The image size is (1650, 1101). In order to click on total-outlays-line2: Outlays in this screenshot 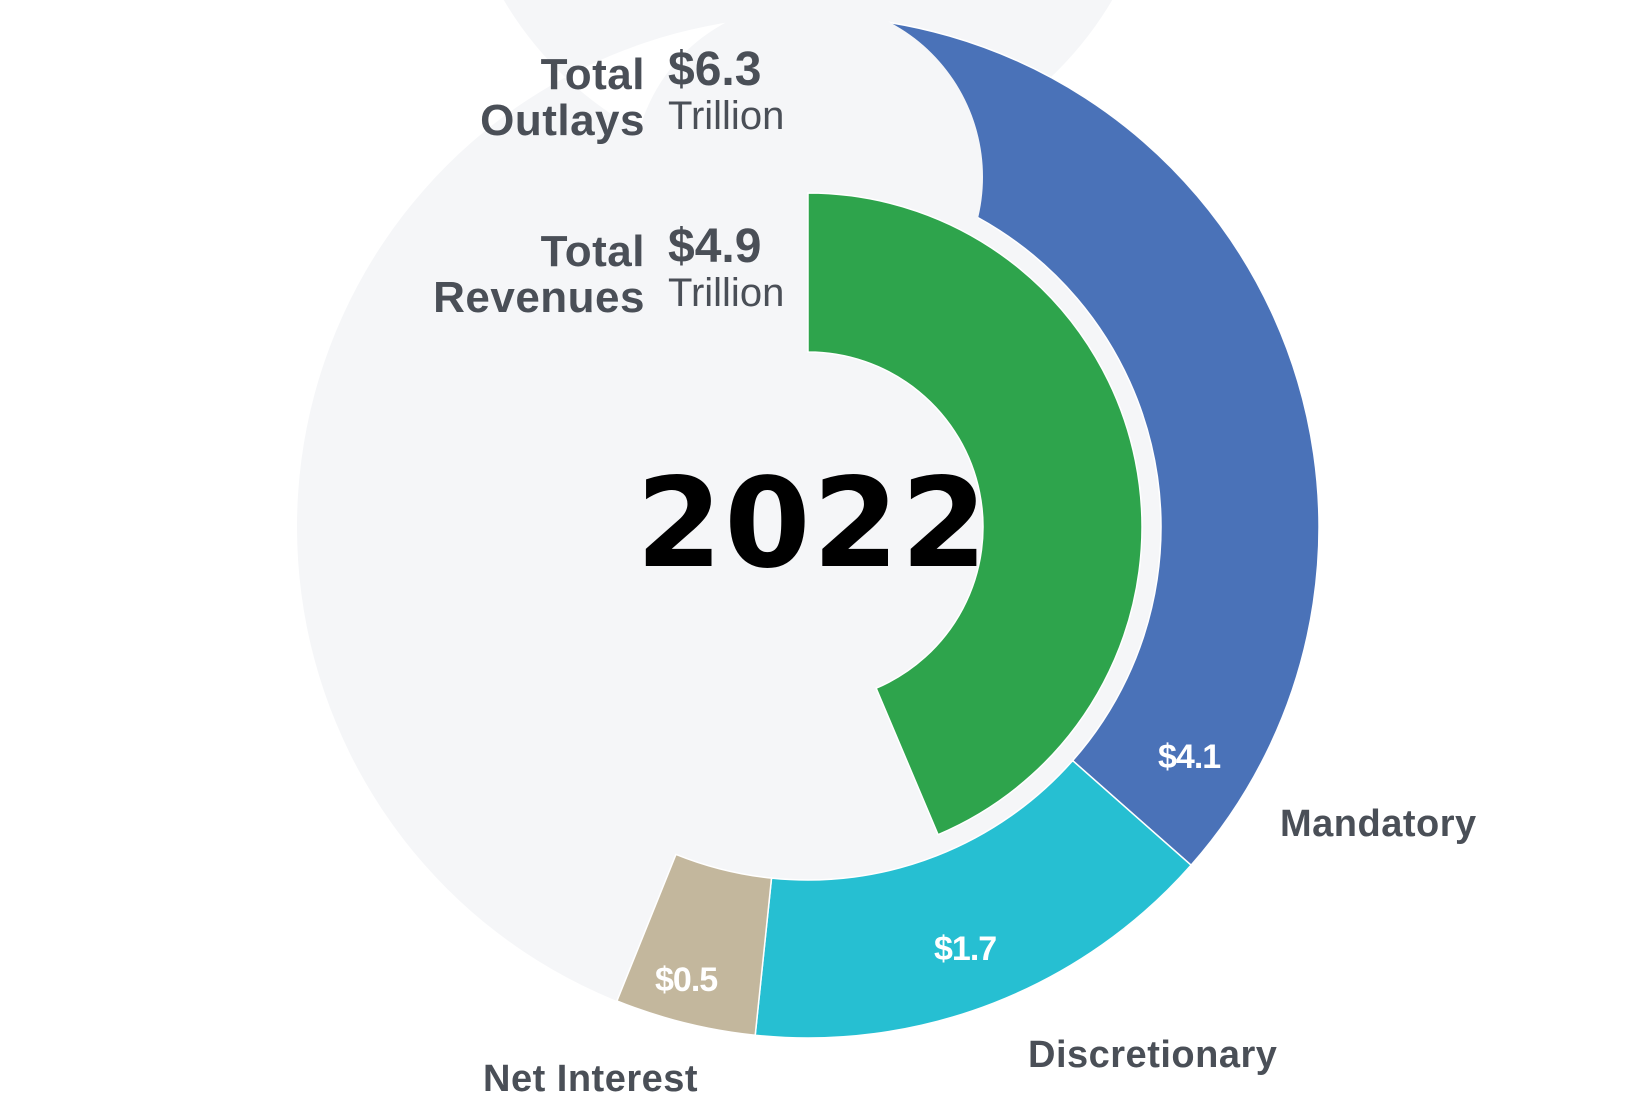, I will do `click(562, 120)`.